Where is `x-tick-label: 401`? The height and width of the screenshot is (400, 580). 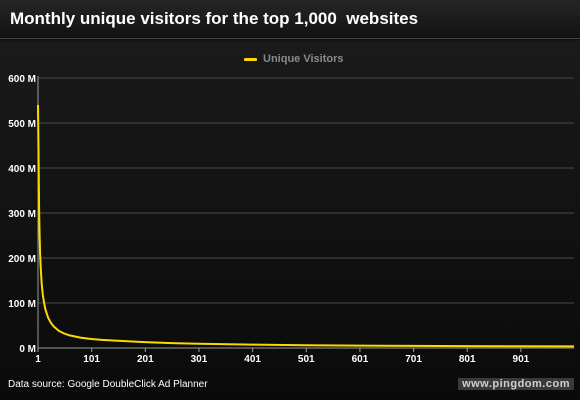 x-tick-label: 401 is located at coordinates (252, 359).